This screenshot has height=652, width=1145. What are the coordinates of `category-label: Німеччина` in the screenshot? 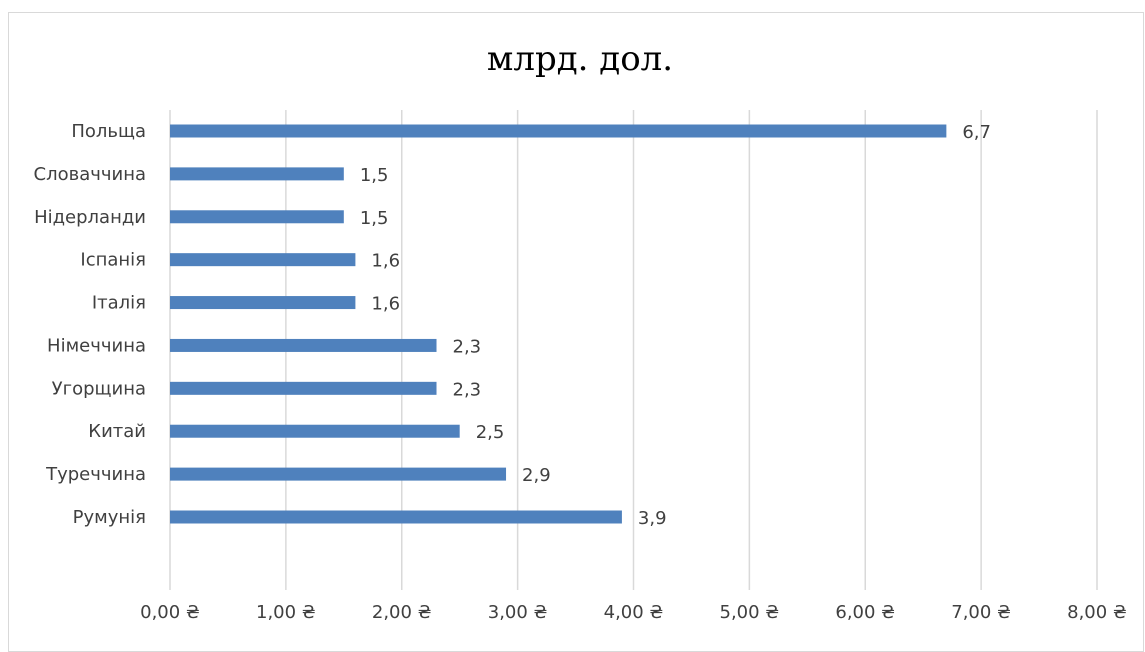 It's located at (96, 345).